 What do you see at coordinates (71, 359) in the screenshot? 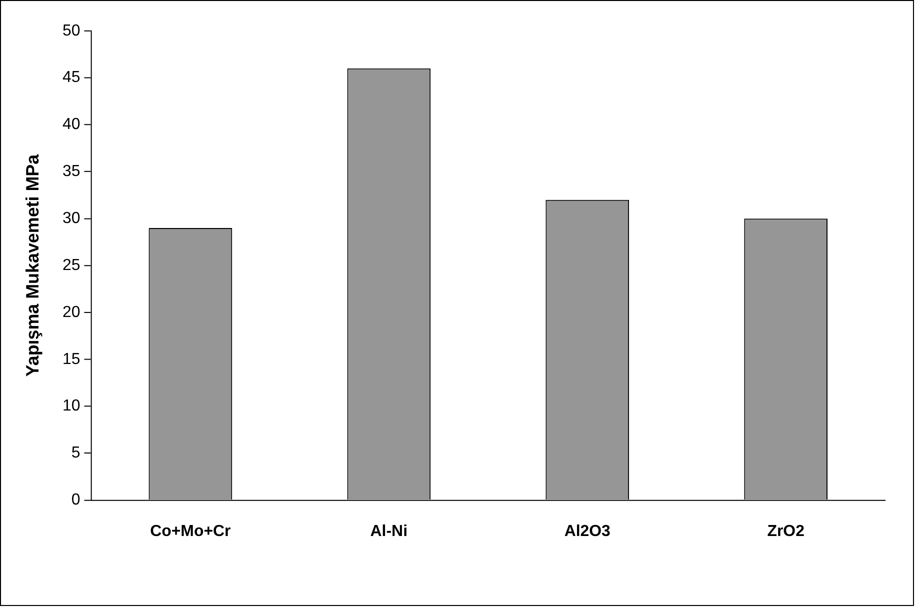
I see `y-tick-label: 15` at bounding box center [71, 359].